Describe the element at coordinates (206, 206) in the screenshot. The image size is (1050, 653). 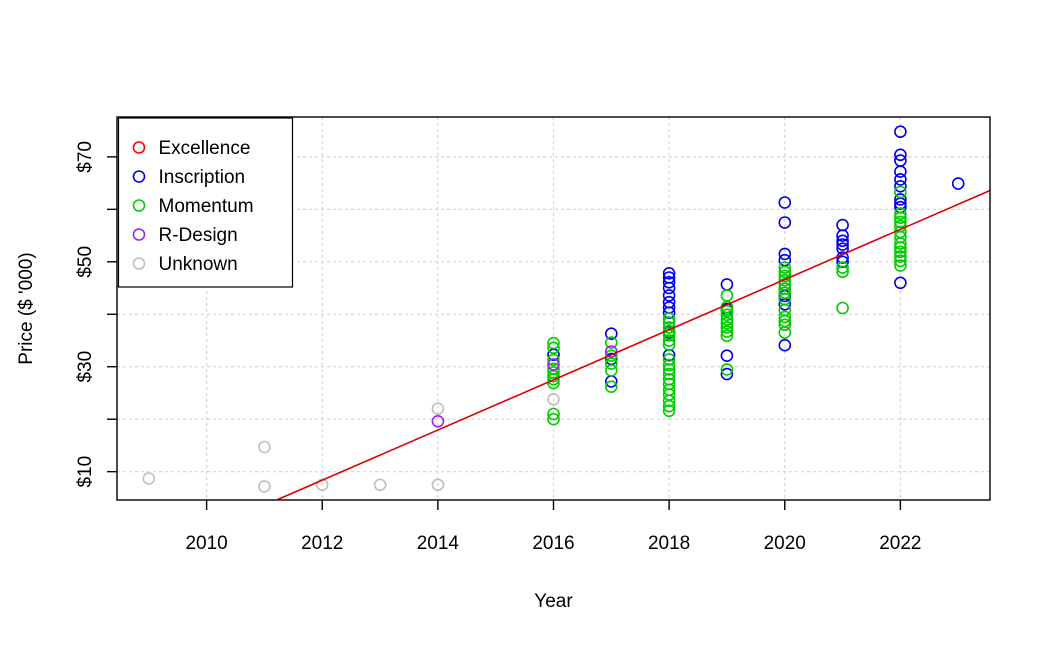
I see `legend-label: Momentum` at that location.